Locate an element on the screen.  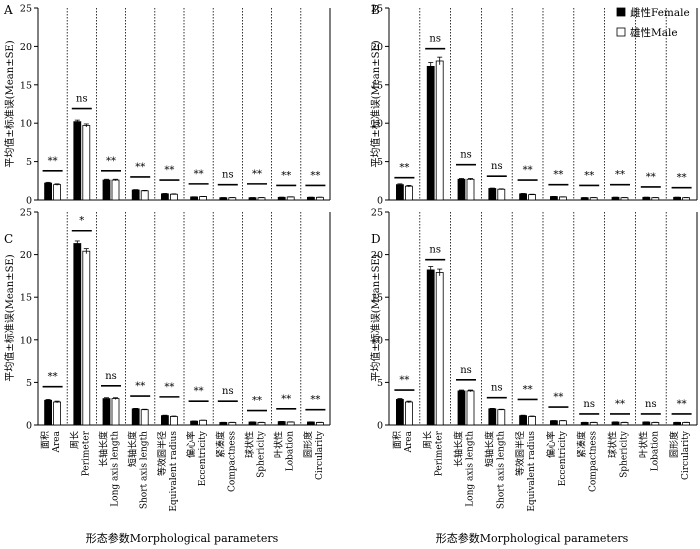
y-axis-title: 平均值±标准误(Mean±SE) is located at coordinates (375, 317).